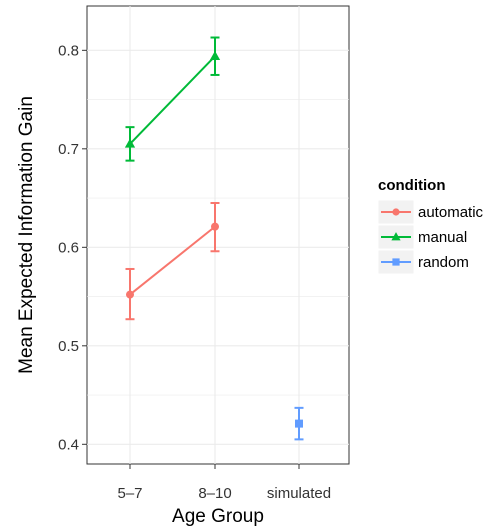 Image resolution: width=504 pixels, height=529 pixels. I want to click on legend-item-manual: manual, so click(422, 237).